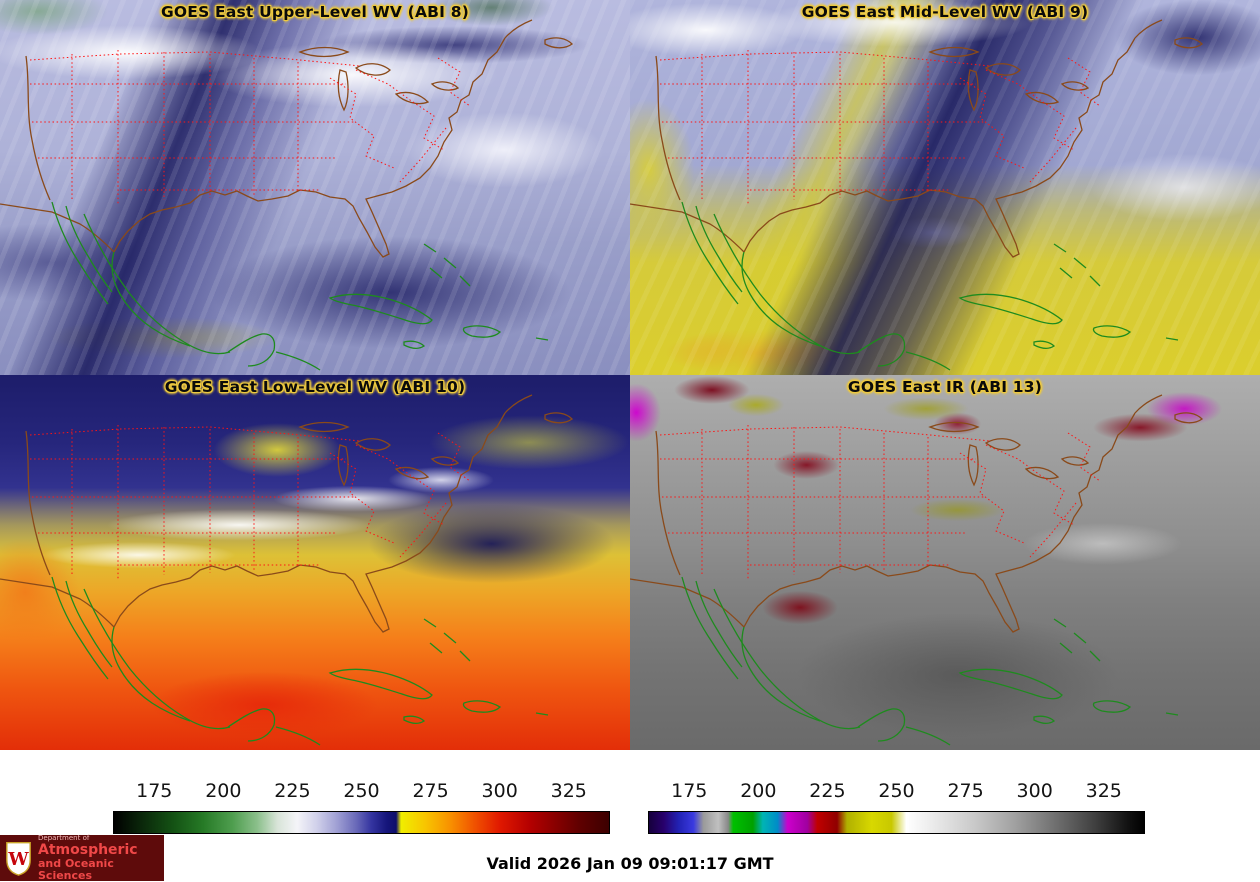  I want to click on panel-title-abi9: GOES East Mid-Level WV (ABI 9), so click(945, 12).